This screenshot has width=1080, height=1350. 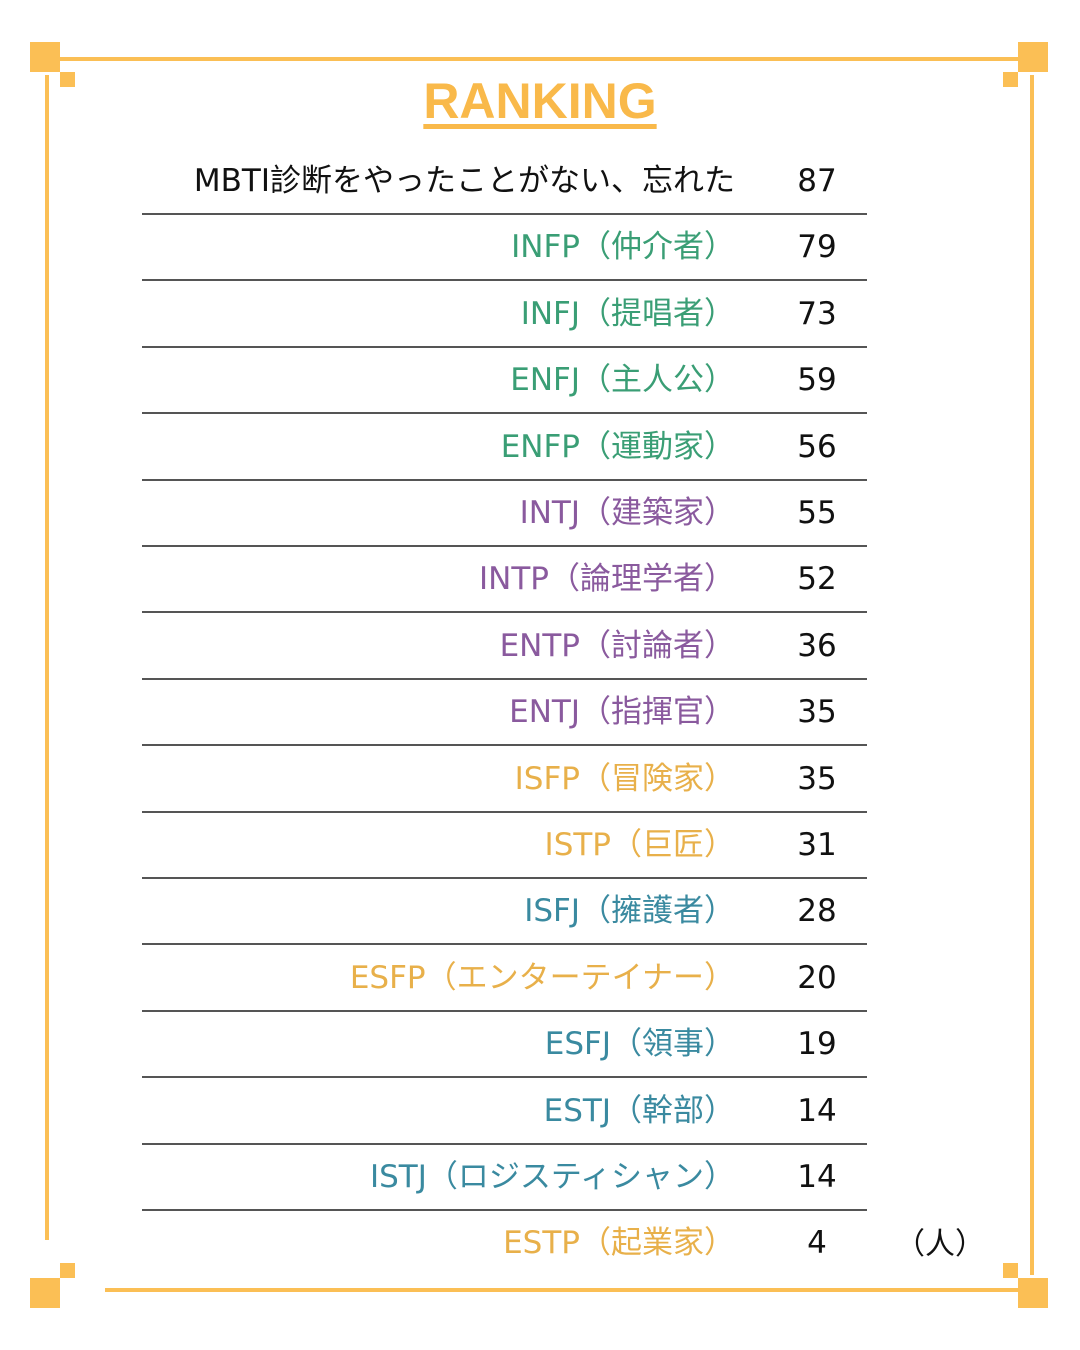 I want to click on row-value: 36, so click(x=817, y=645).